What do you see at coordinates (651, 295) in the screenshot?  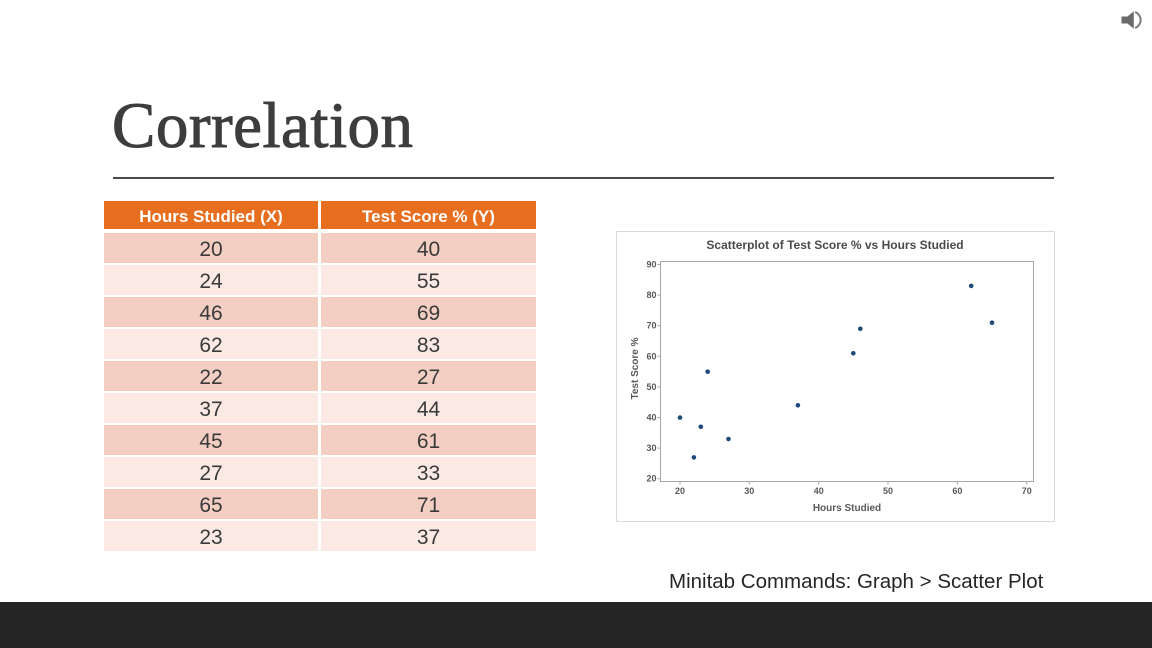 I see `svg-text: 80` at bounding box center [651, 295].